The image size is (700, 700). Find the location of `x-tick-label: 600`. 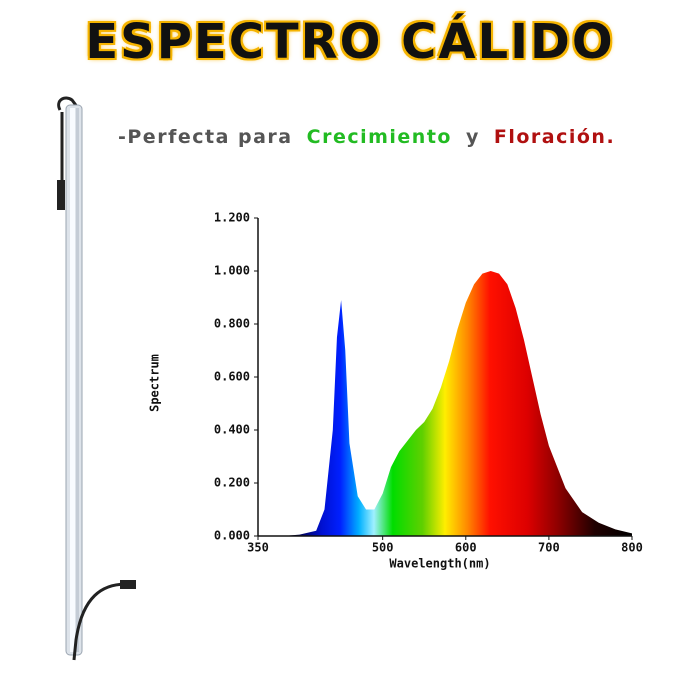

x-tick-label: 600 is located at coordinates (466, 548).